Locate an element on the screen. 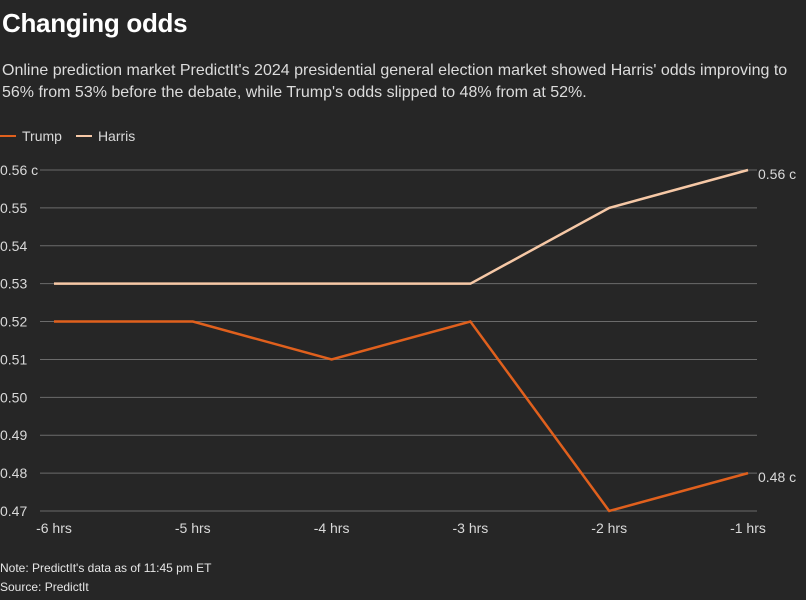 The width and height of the screenshot is (806, 600). legend-label-trump: Trump is located at coordinates (42, 136).